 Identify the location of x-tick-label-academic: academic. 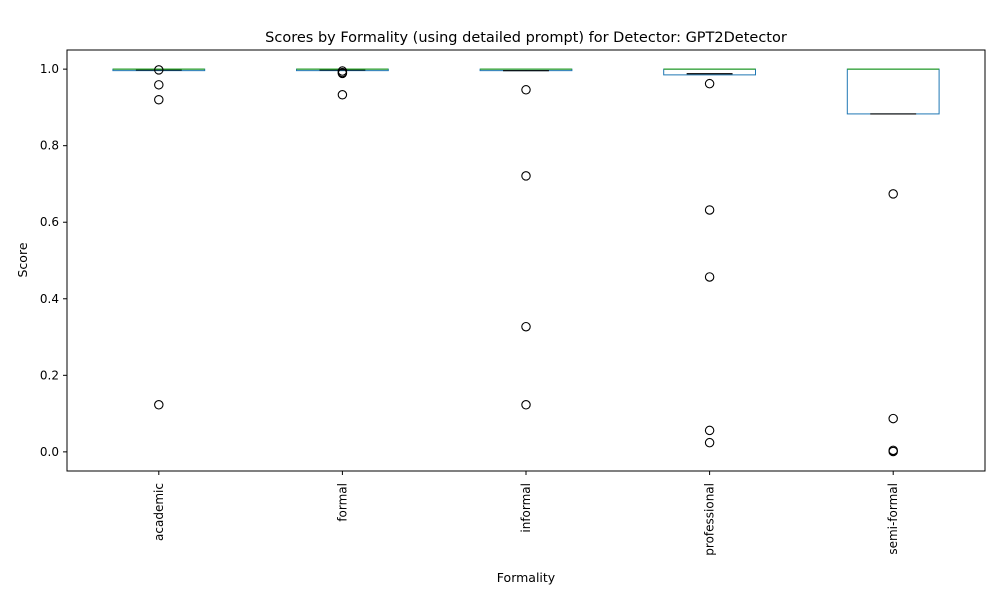
(159, 512).